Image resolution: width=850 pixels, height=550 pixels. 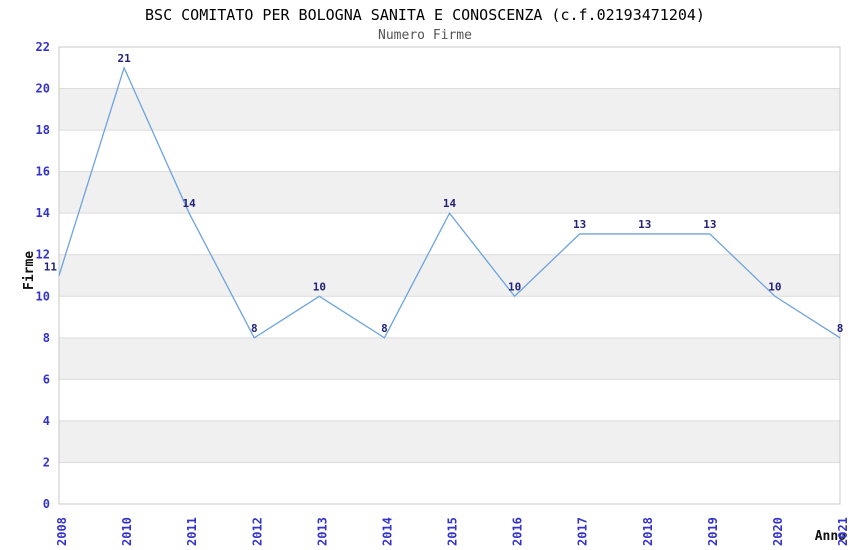 What do you see at coordinates (43, 130) in the screenshot?
I see `y-tick-label: 18` at bounding box center [43, 130].